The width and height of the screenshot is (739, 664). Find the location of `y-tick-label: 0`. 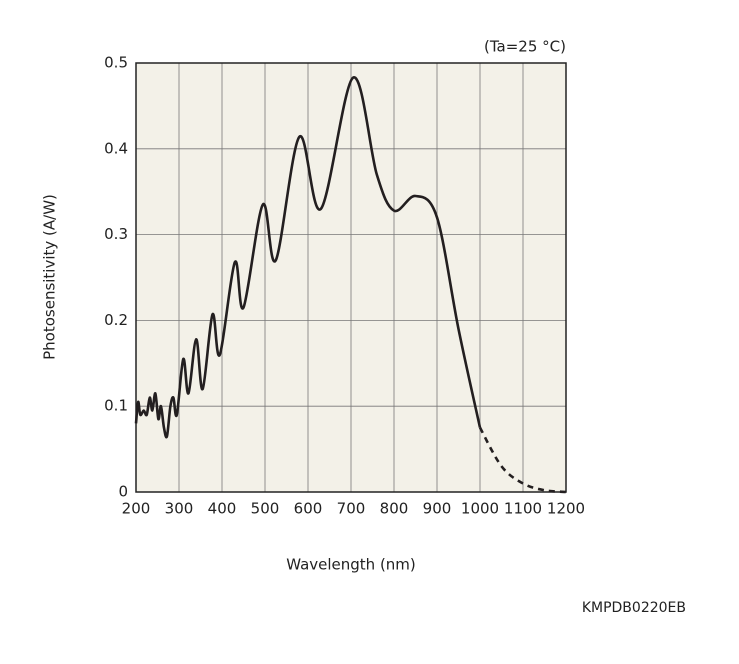

y-tick-label: 0 is located at coordinates (123, 492).